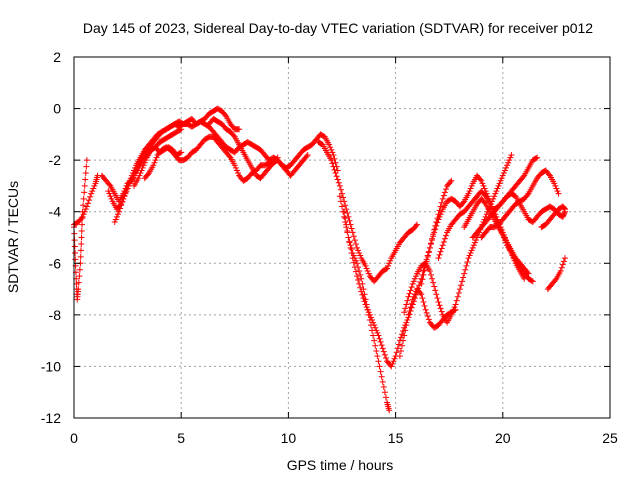  I want to click on x-tick-label: 10, so click(289, 438).